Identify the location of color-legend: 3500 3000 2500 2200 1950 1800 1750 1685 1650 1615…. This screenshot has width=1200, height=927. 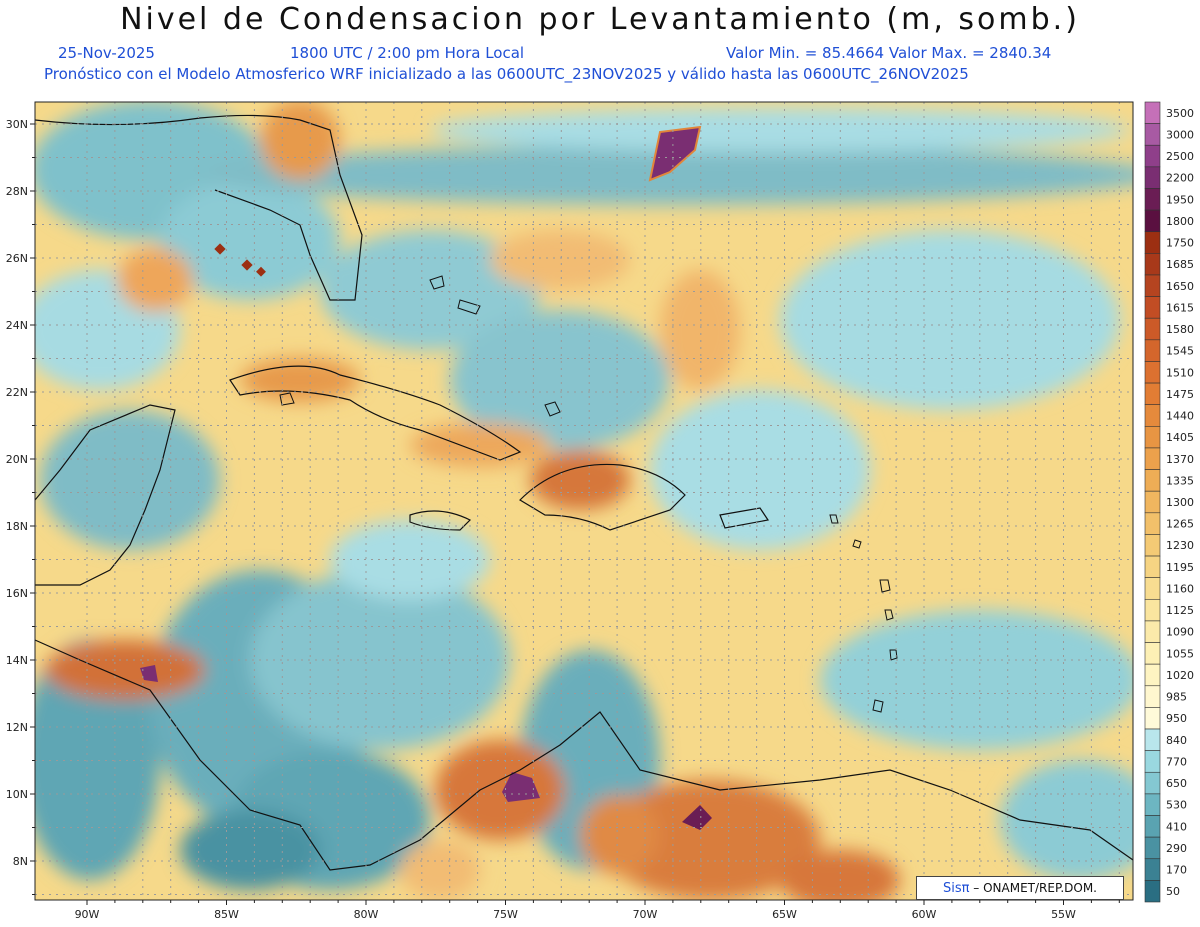
(1169, 502).